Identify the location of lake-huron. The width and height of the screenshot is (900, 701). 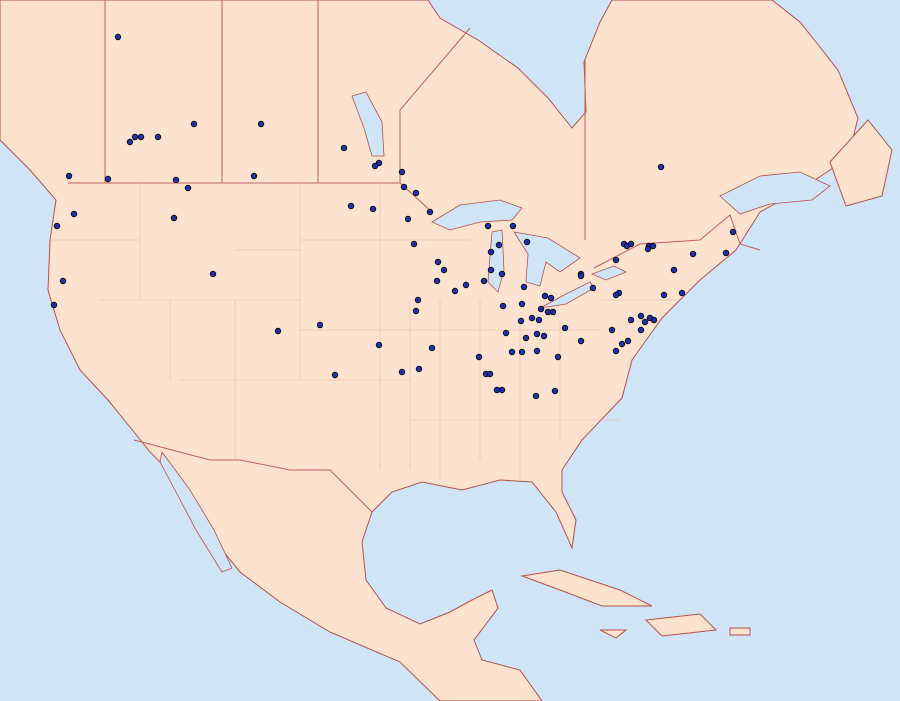
(547, 259).